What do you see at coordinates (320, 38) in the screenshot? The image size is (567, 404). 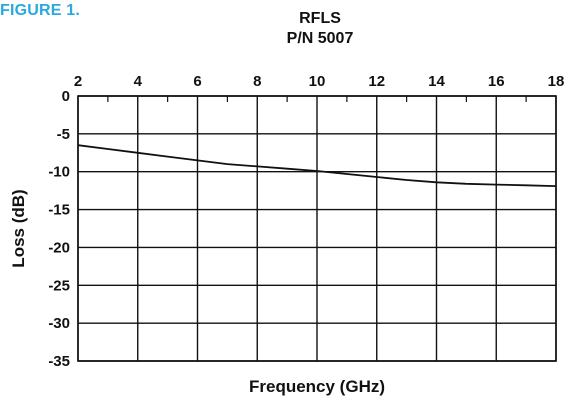 I see `chart-subtitle: P/N 5007` at bounding box center [320, 38].